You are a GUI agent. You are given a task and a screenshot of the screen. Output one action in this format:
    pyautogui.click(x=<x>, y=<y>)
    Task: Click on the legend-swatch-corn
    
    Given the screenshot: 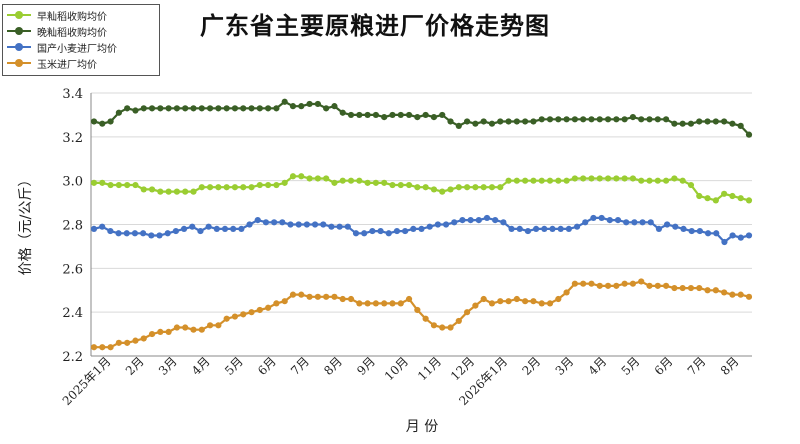 What is the action you would take?
    pyautogui.click(x=19, y=63)
    